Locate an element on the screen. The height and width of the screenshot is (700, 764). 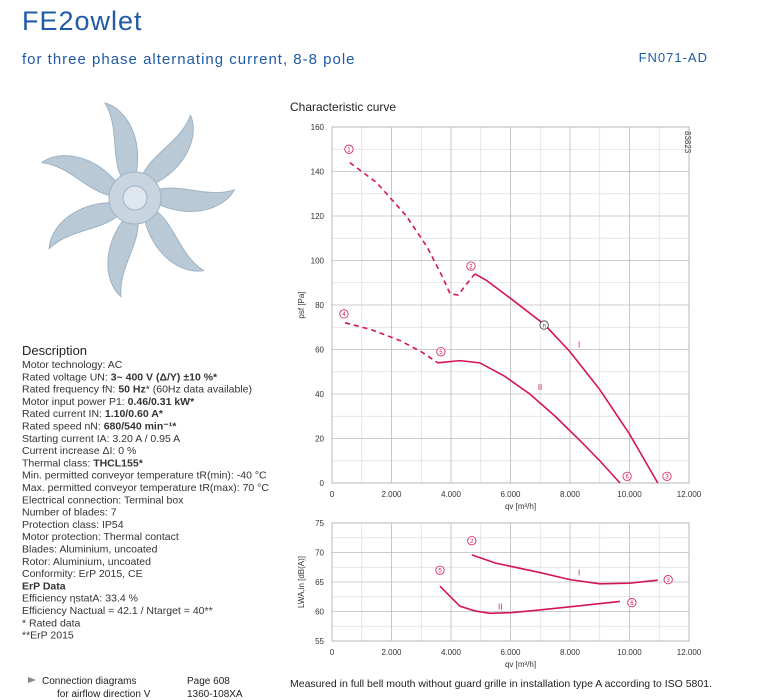
description-line: **ErP 2015 is located at coordinates (48, 636).